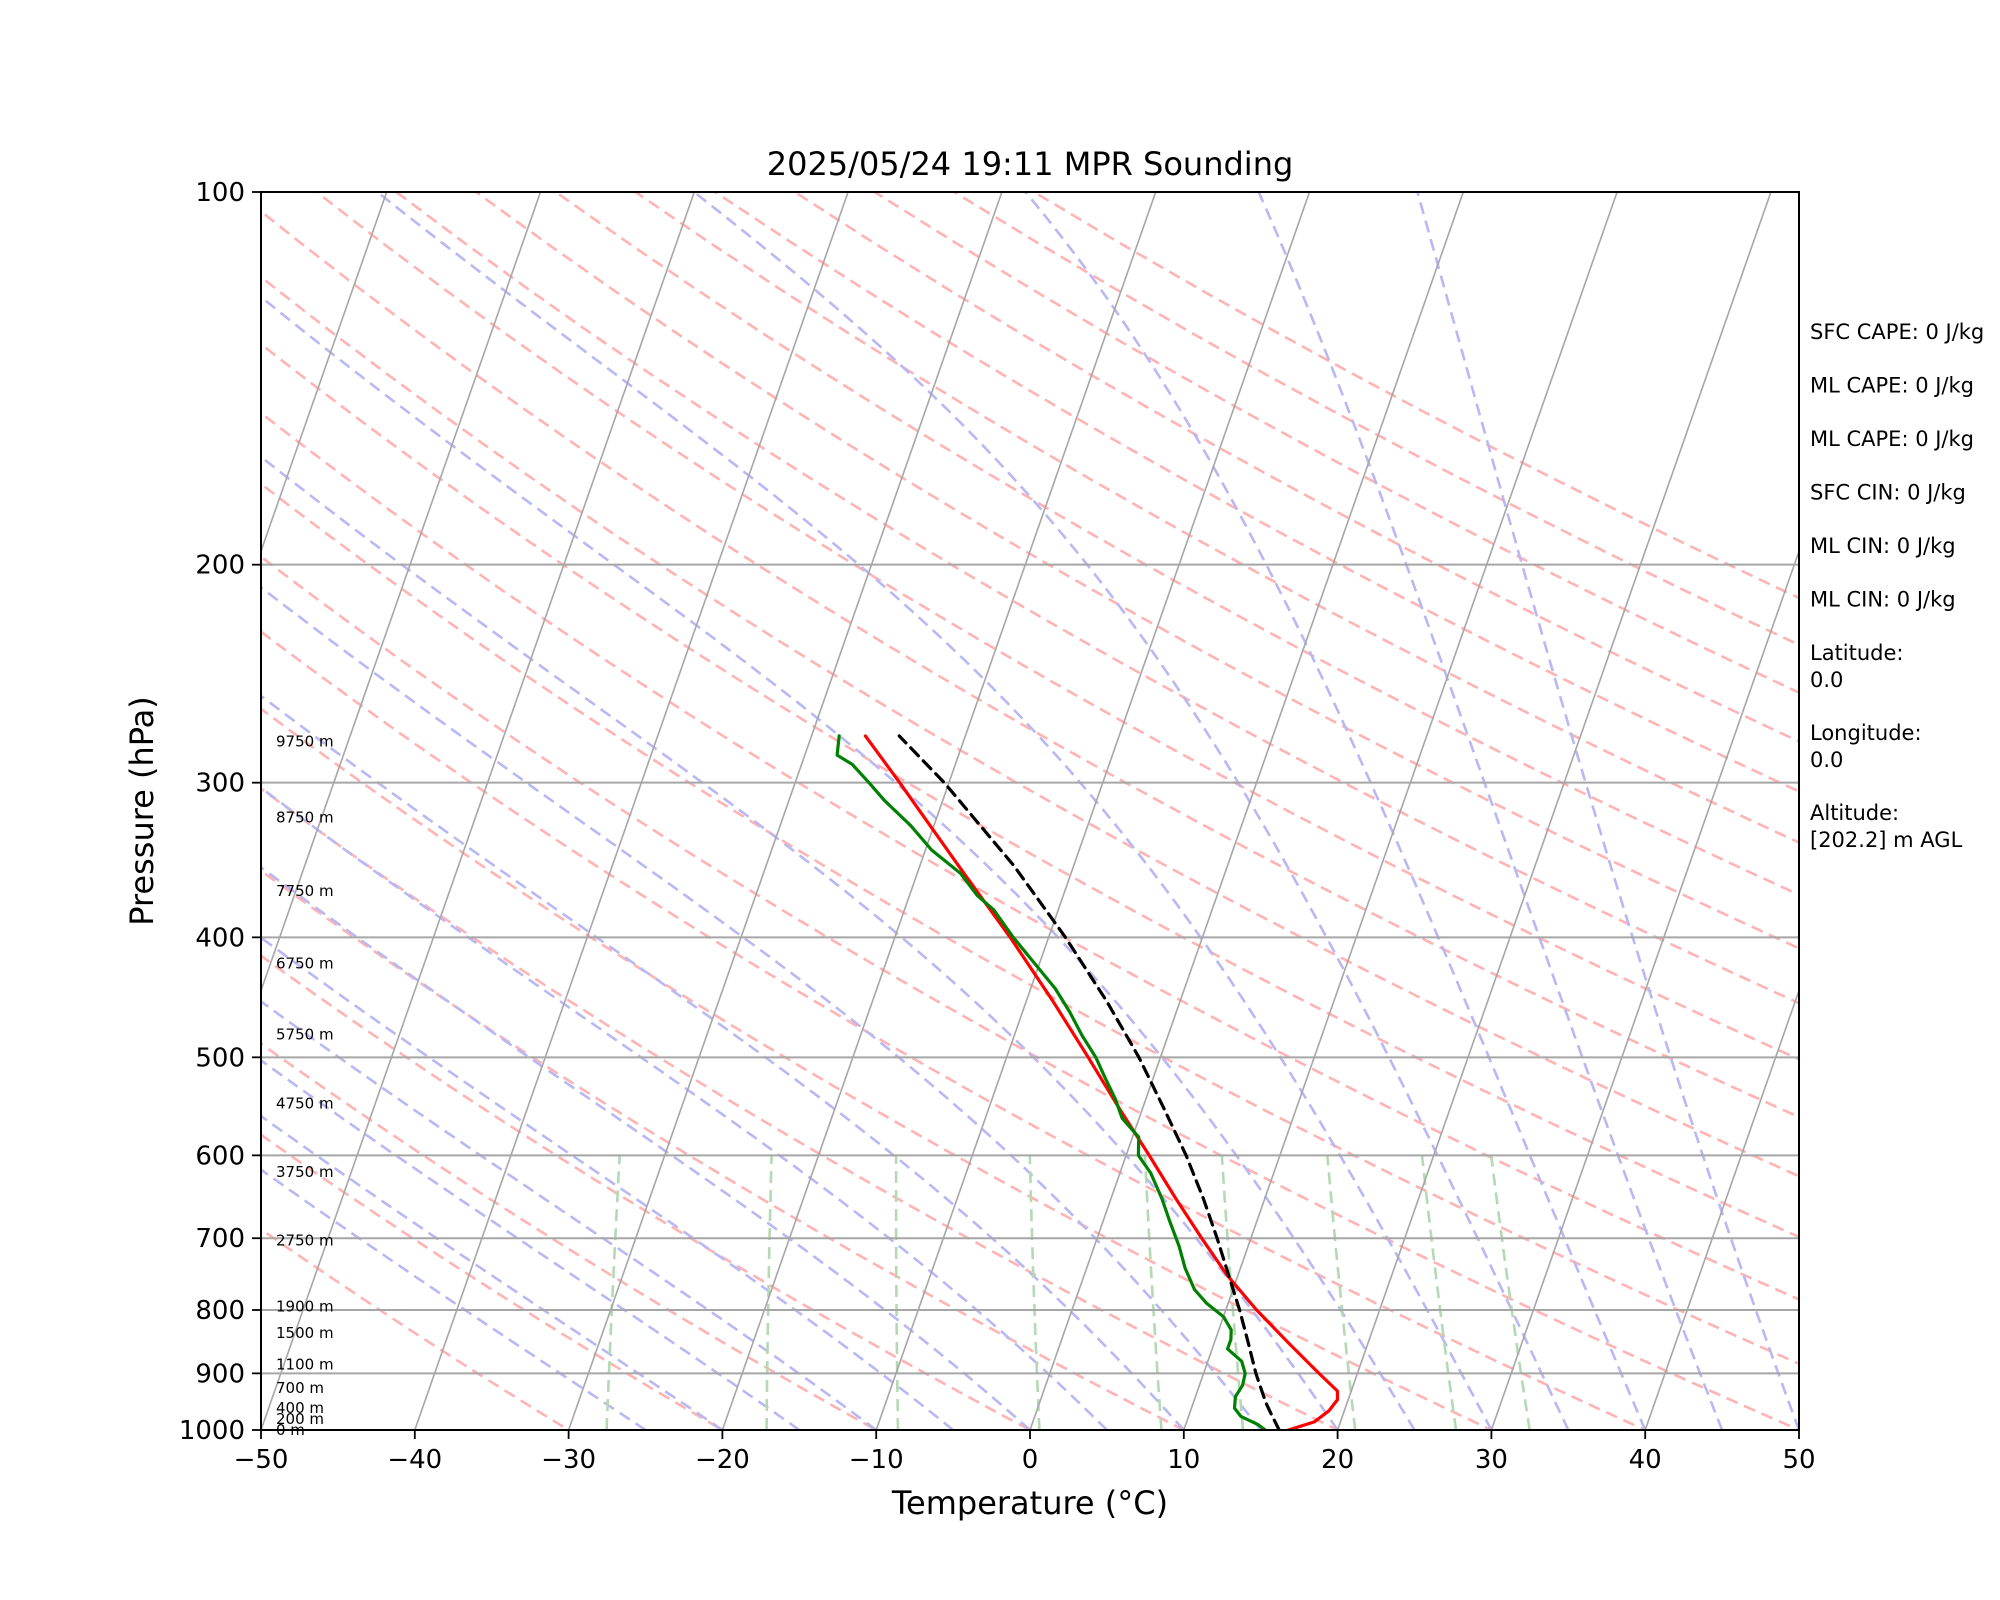 The width and height of the screenshot is (2000, 1600). I want to click on x-tick-label: −30, so click(568, 1460).